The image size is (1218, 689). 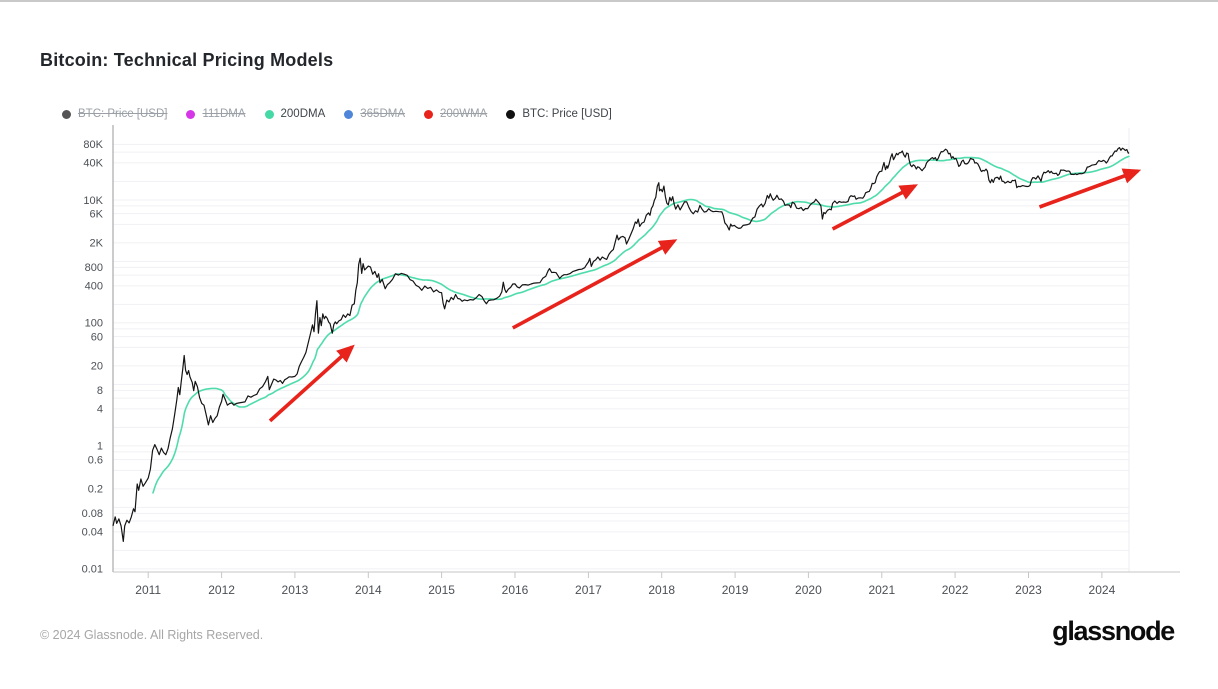 I want to click on y-tick-label: 0.2, so click(x=95, y=490).